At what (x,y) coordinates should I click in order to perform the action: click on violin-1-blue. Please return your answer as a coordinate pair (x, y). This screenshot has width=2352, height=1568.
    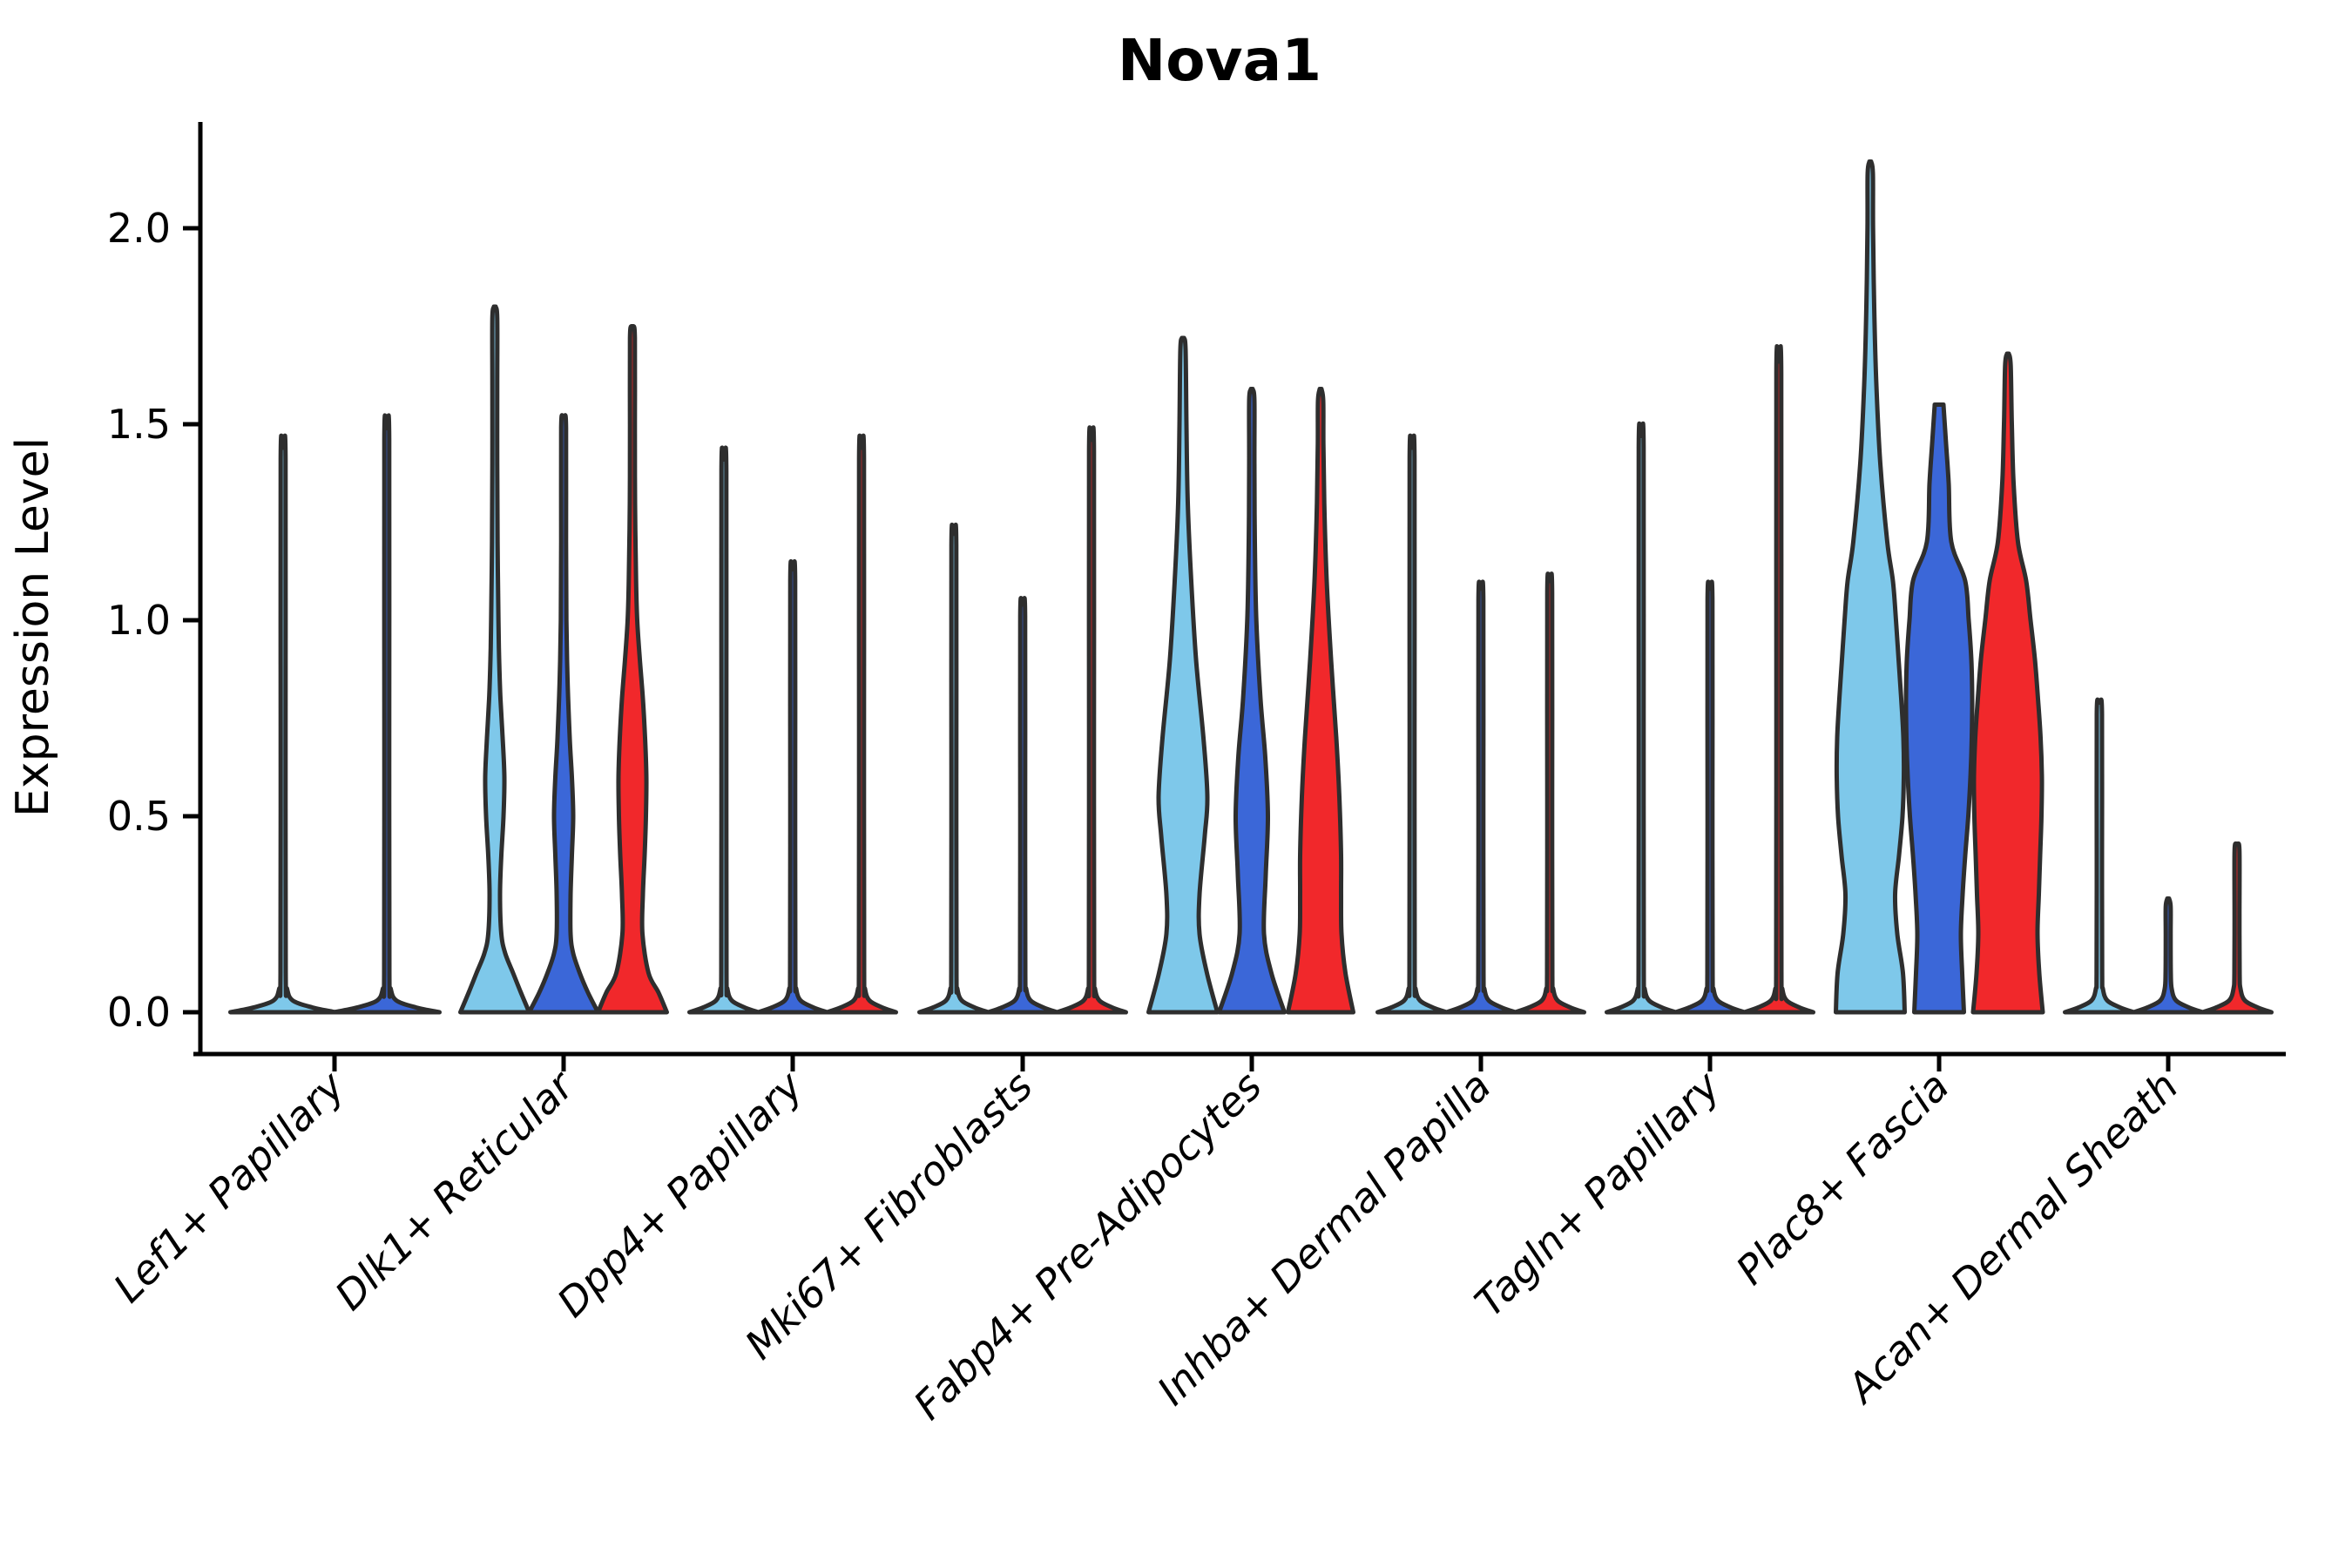
    Looking at the image, I should click on (564, 714).